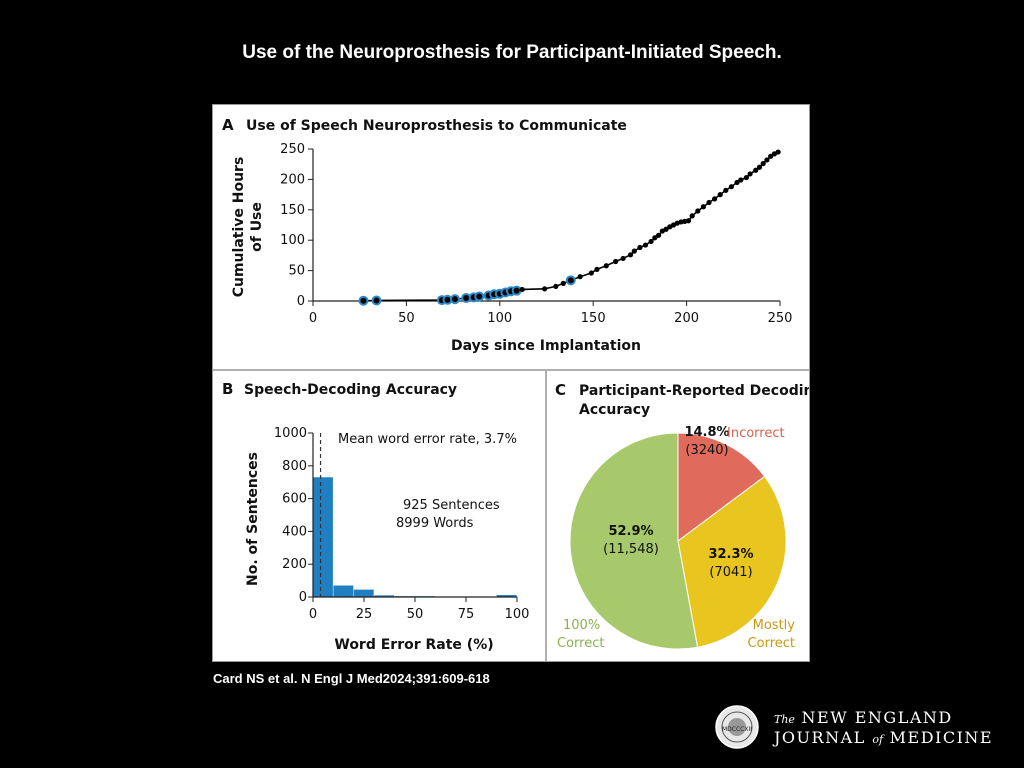 This screenshot has height=768, width=1024. What do you see at coordinates (771, 643) in the screenshot?
I see `pie-outer-label-mostly-2: Correct` at bounding box center [771, 643].